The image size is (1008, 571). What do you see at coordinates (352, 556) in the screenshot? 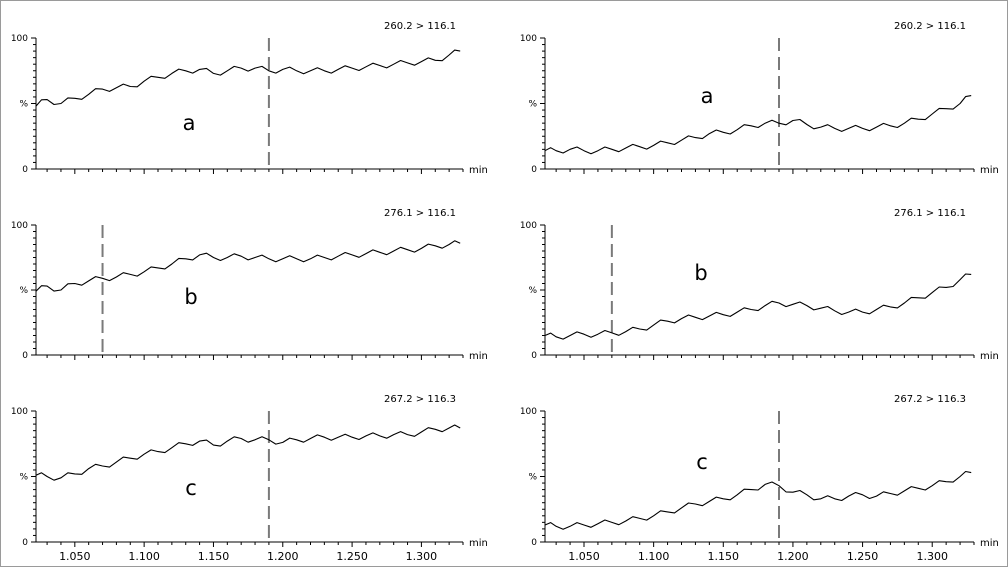
I see `panel-left-bottom-x-tick-label: 1.250` at bounding box center [352, 556].